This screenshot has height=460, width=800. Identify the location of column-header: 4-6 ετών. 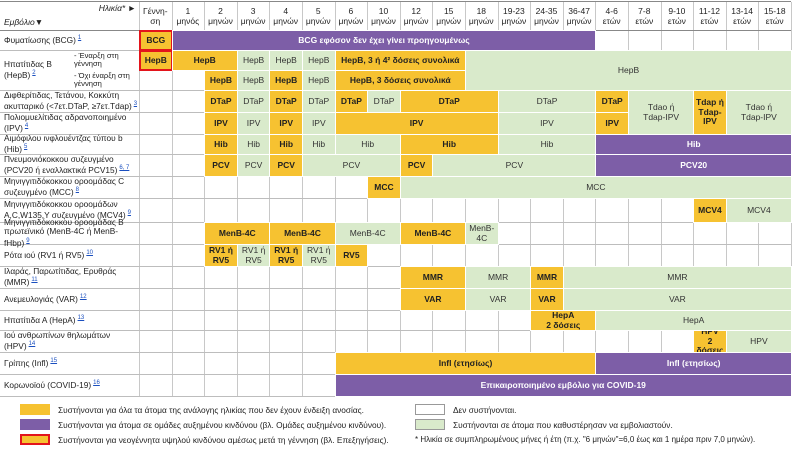
(611, 16).